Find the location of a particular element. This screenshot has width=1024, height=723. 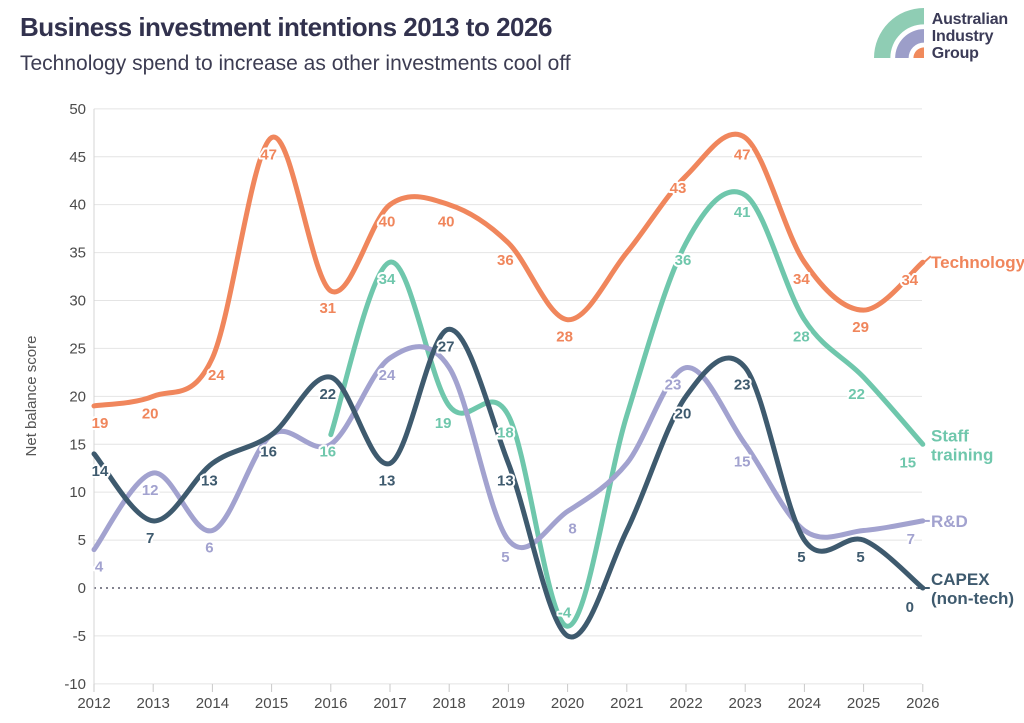

point-label-capex-non-tech-2016: 22 is located at coordinates (327, 394).